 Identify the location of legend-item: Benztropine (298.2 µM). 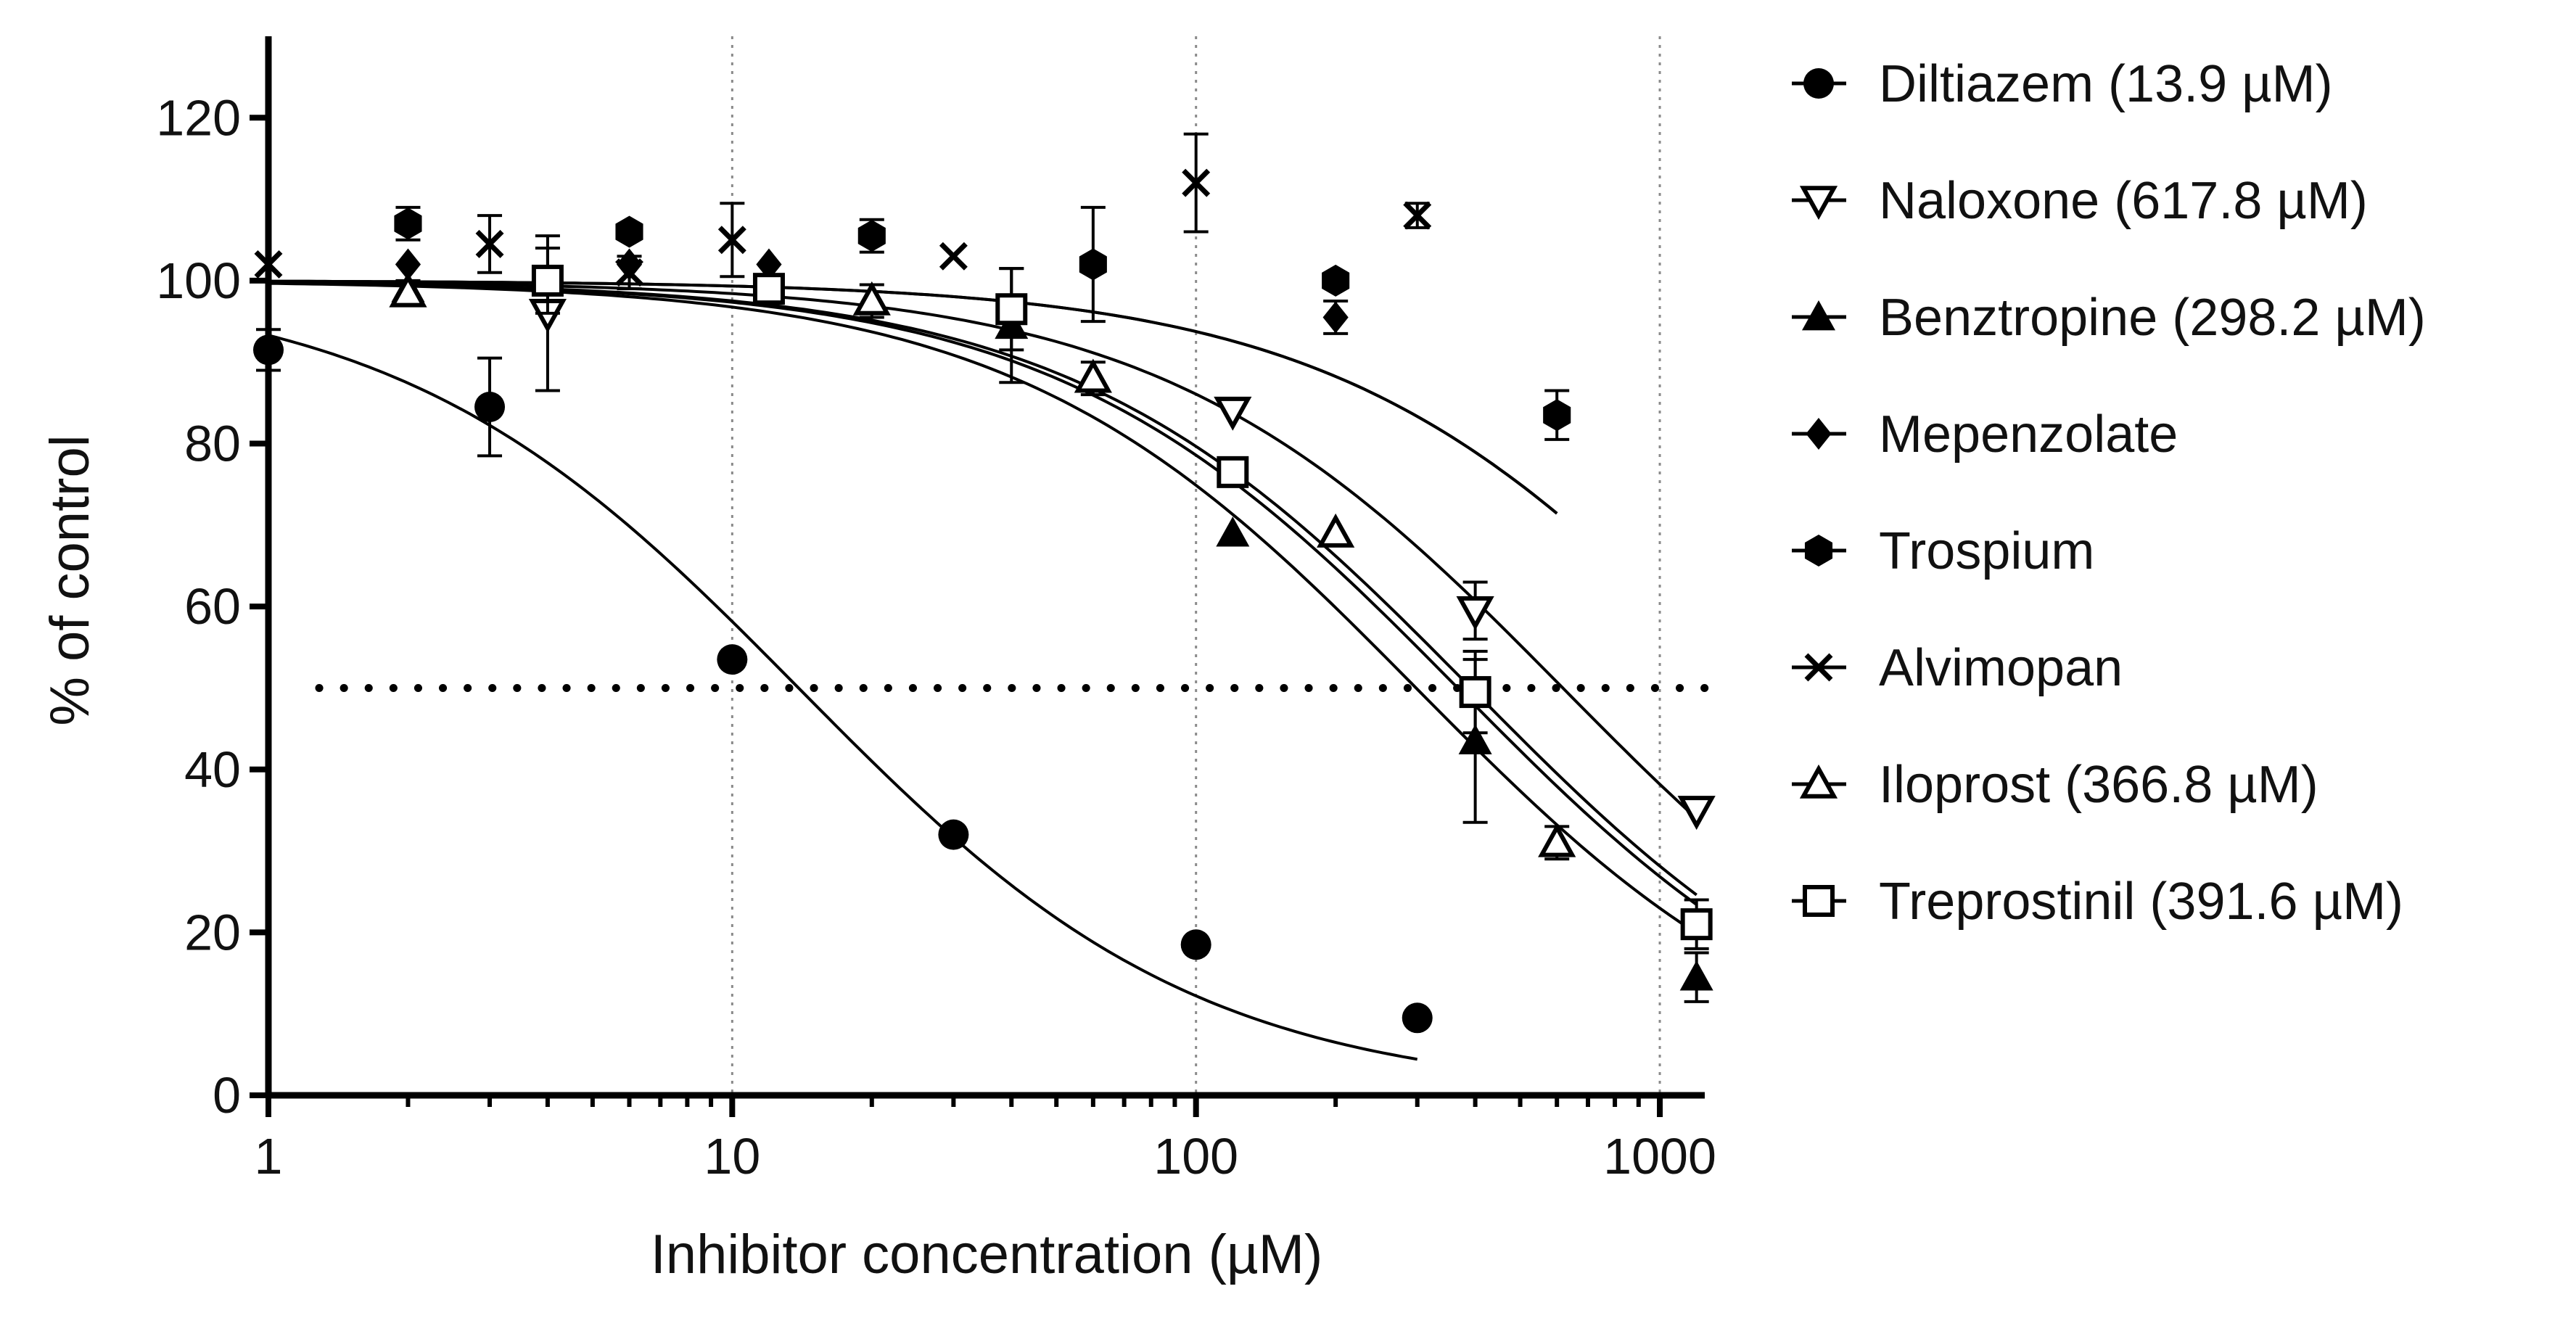
(2109, 318).